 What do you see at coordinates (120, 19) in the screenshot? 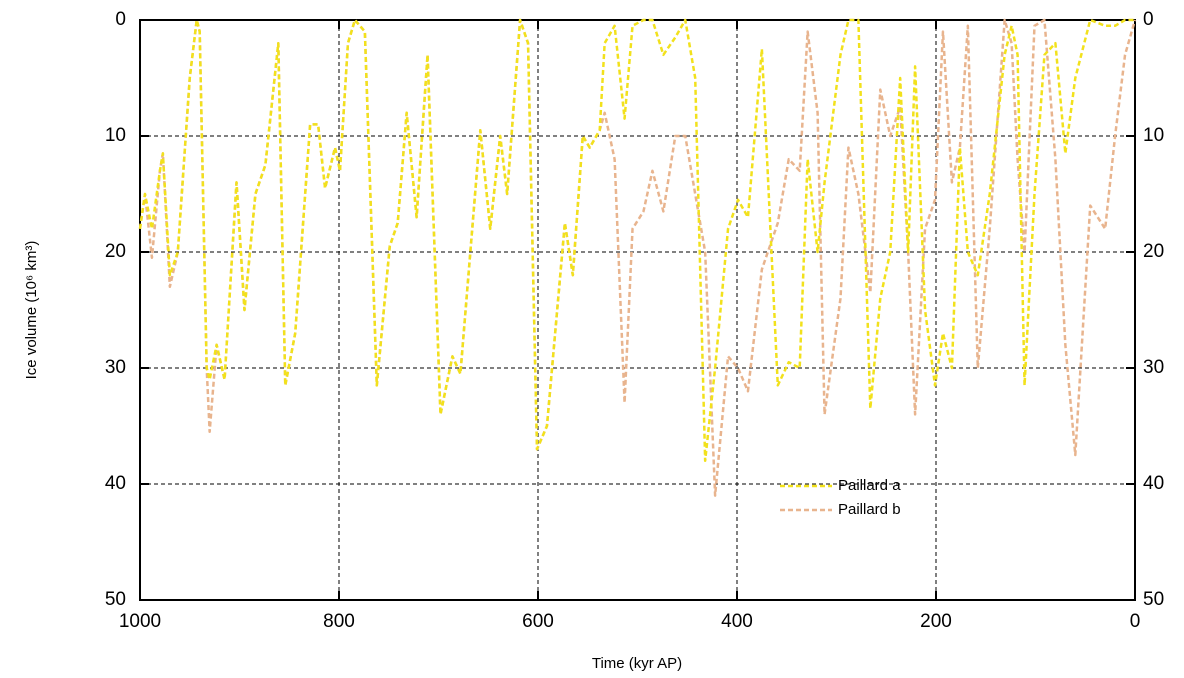
I see `y-tick-label: 0` at bounding box center [120, 19].